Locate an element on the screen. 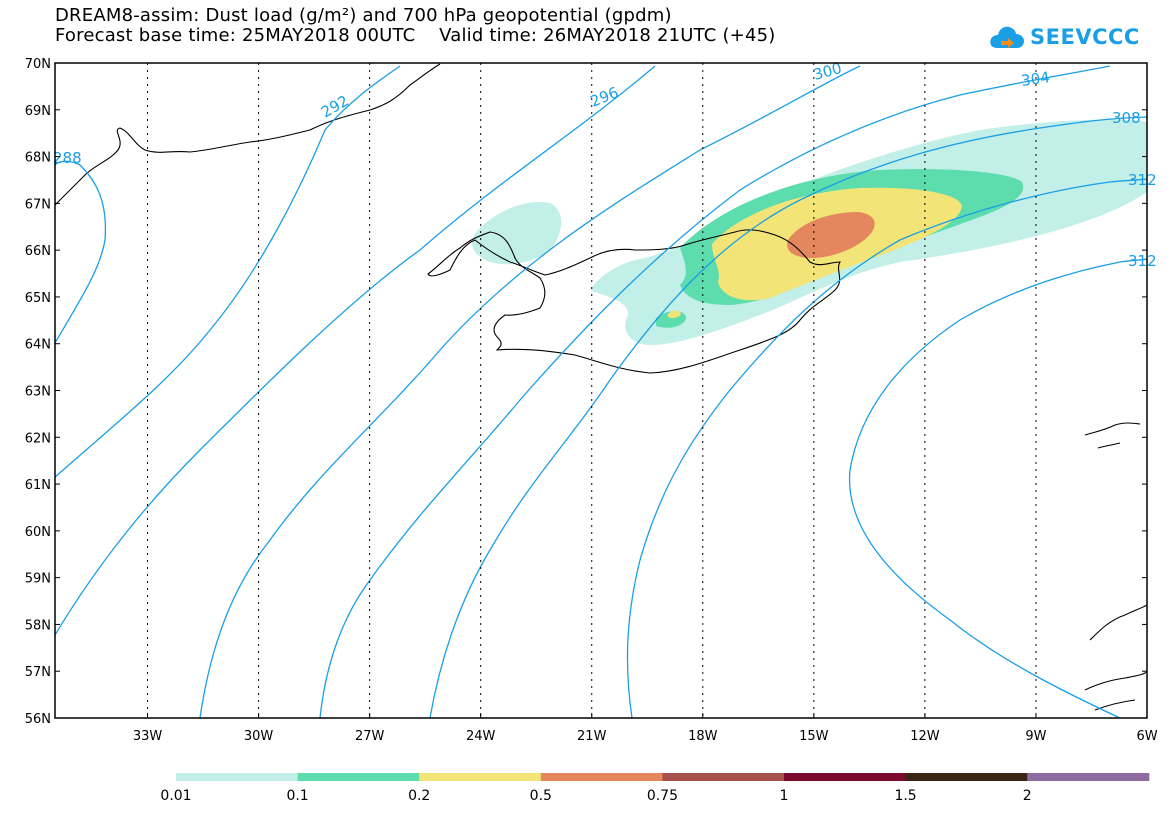  lat-label: 63N is located at coordinates (38, 392).